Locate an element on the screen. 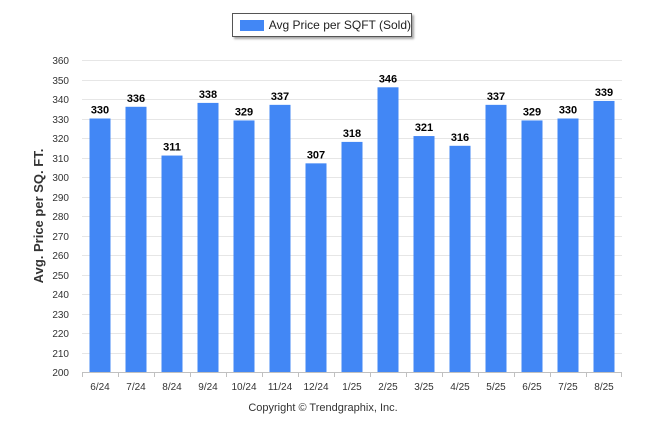 This screenshot has height=434, width=646. x-tick-label: 10/24 is located at coordinates (243, 387).